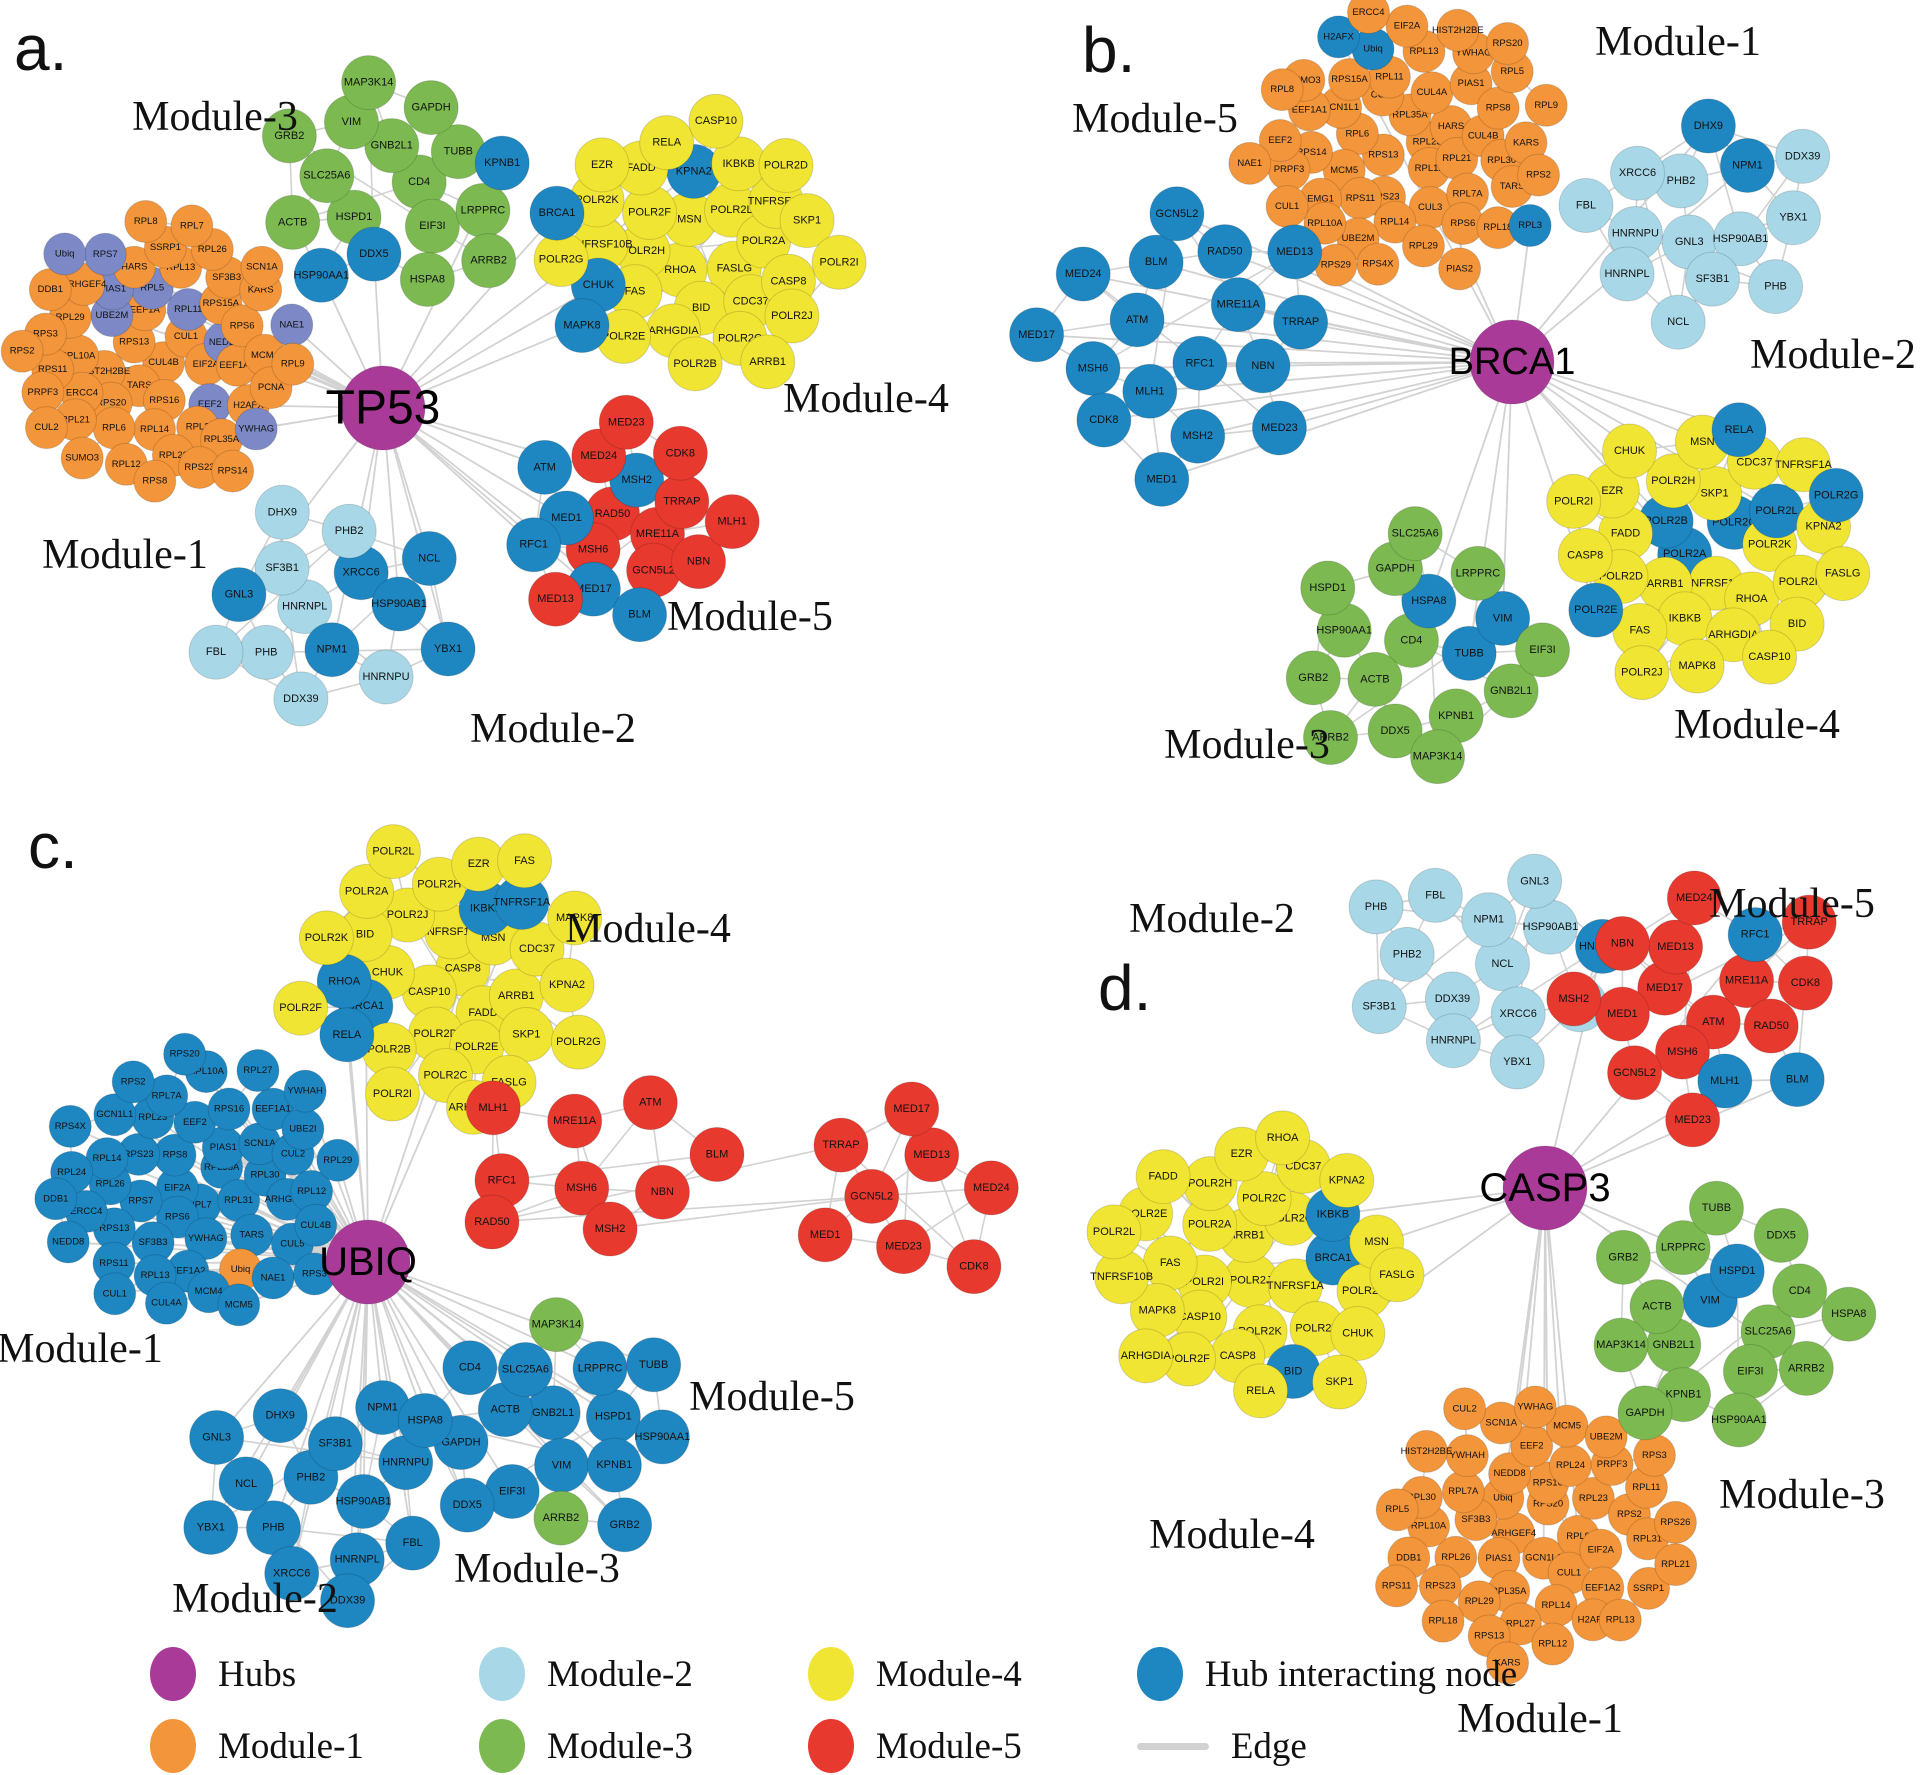 Image resolution: width=1923 pixels, height=1775 pixels. I want to click on node-YWHAG: YWHAG, so click(256, 429).